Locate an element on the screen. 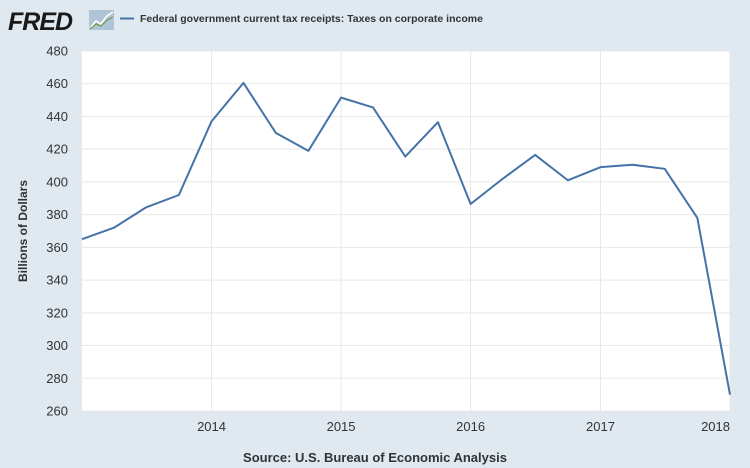 The width and height of the screenshot is (750, 468). x-axis-ticks: 2014 2015 2016 2017 2018 is located at coordinates (463, 426).